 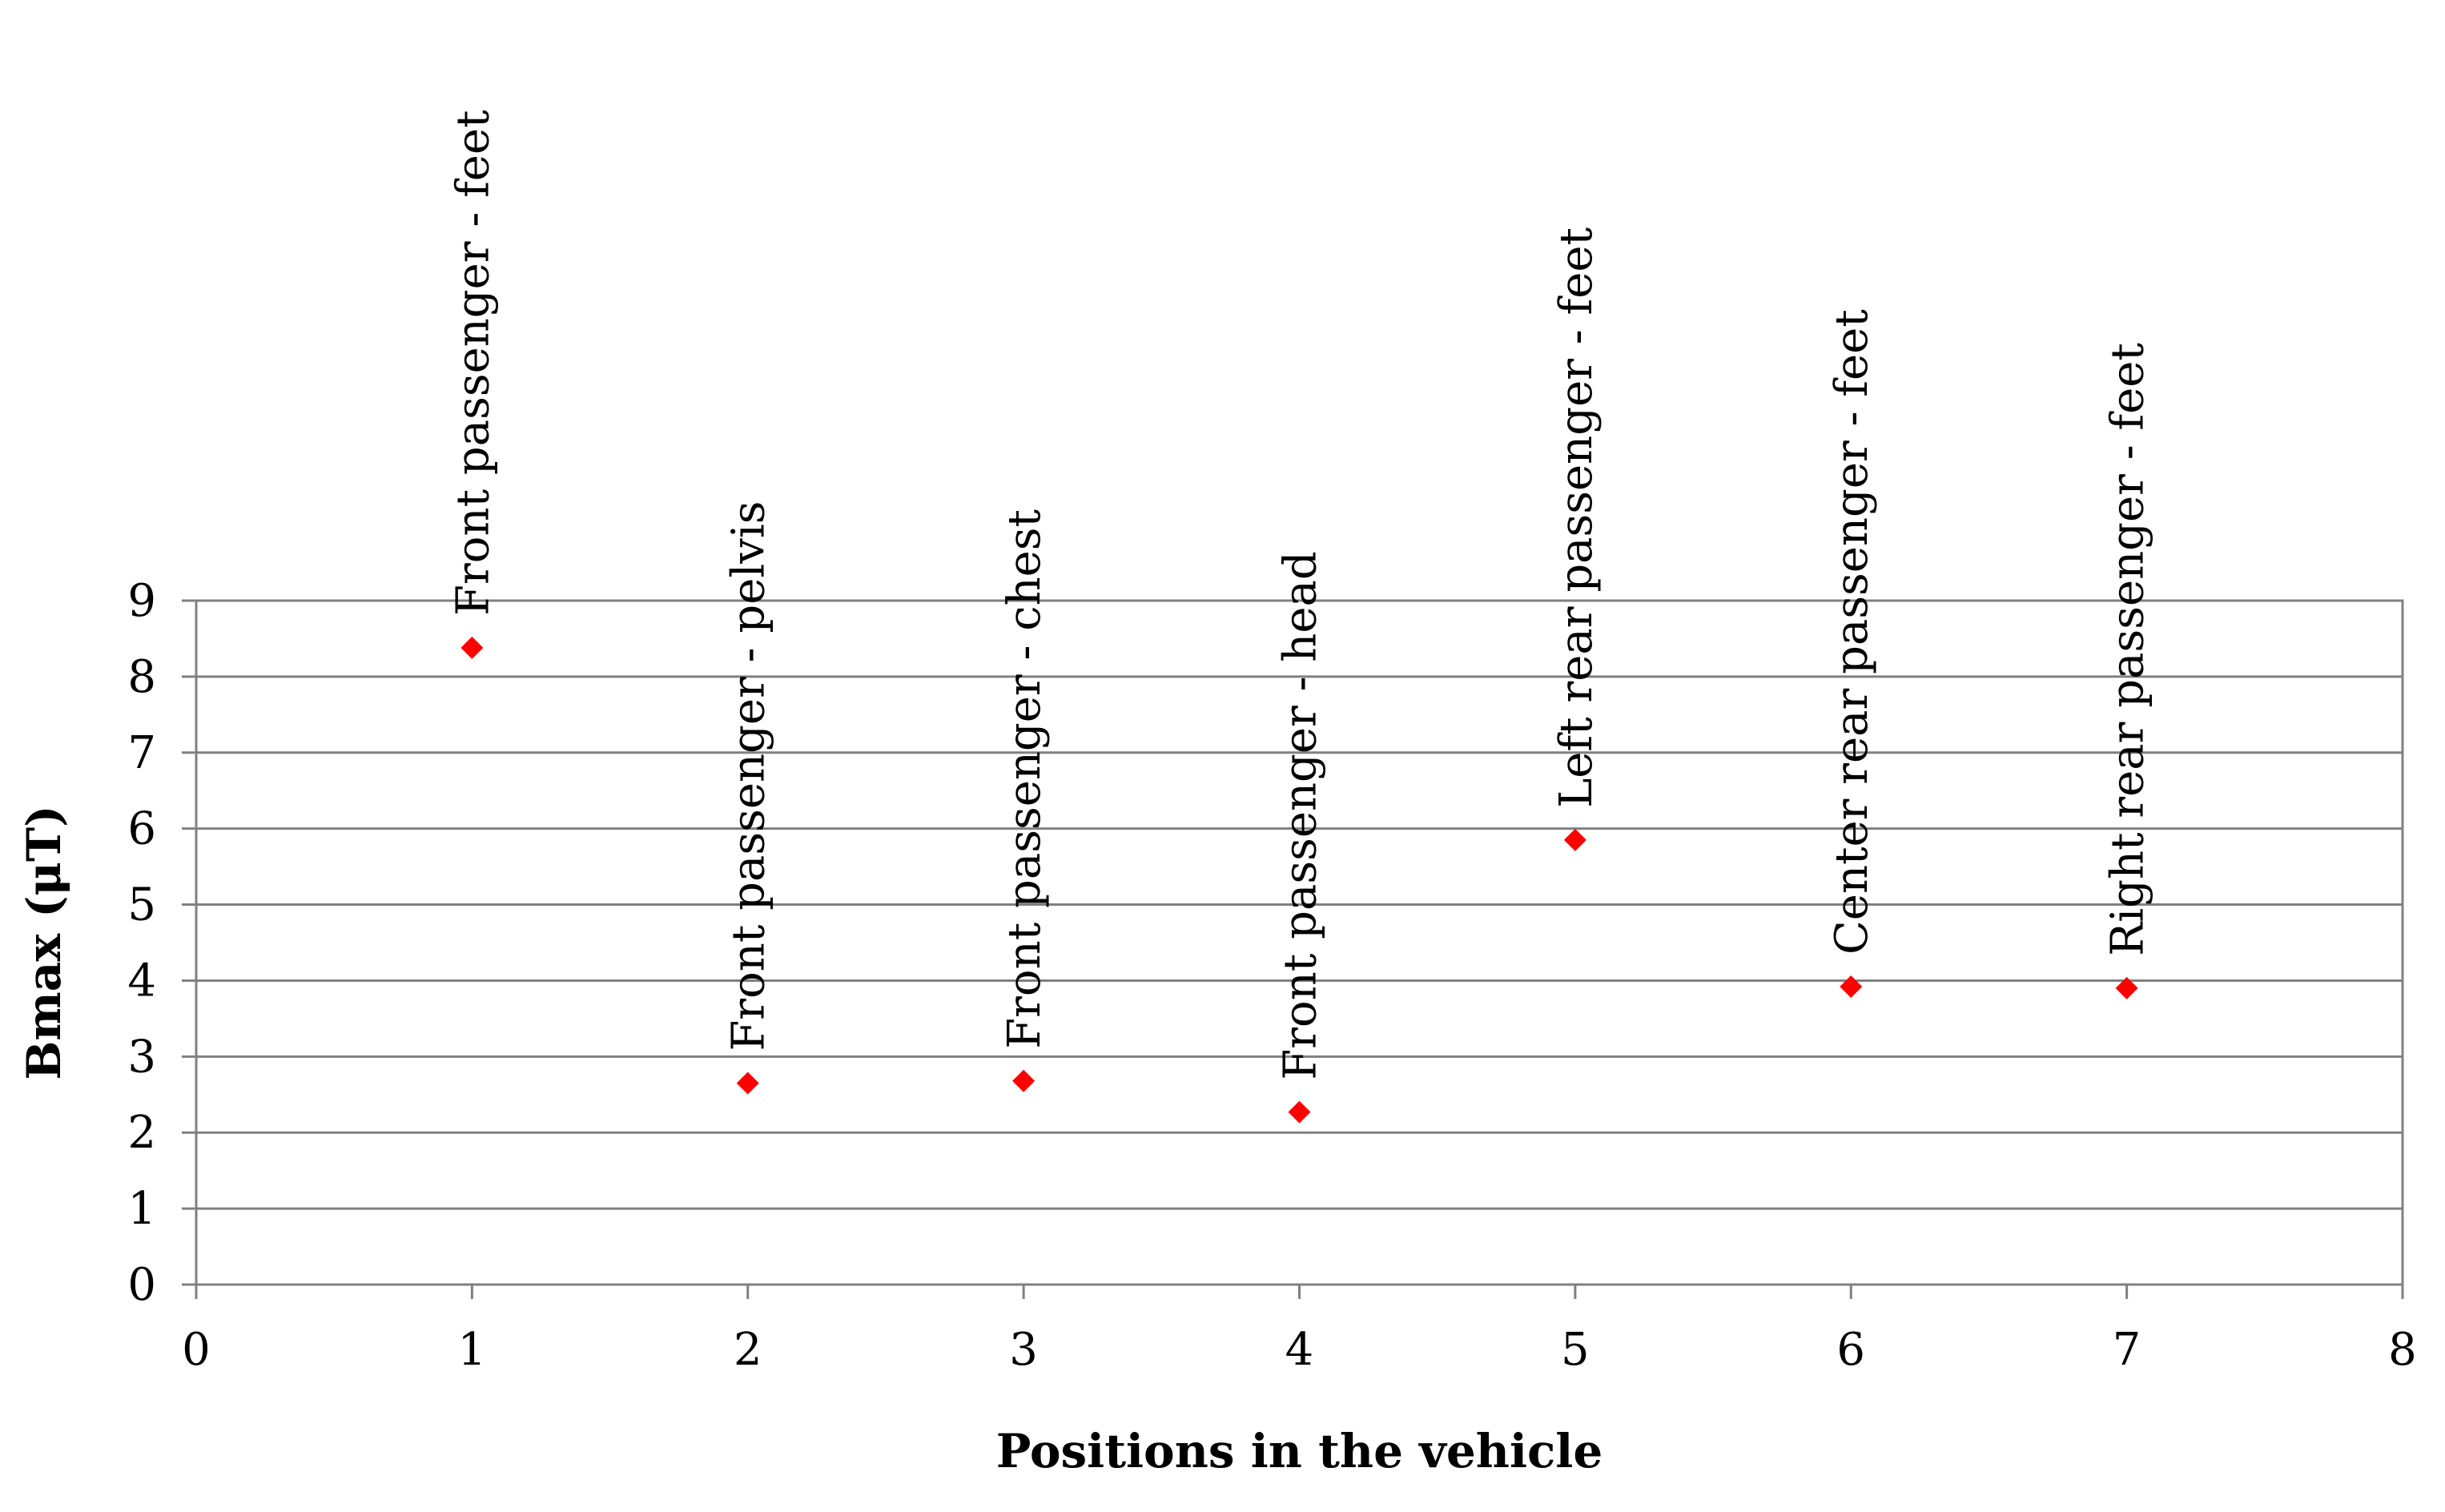 I want to click on y-tick-label: 2, so click(x=141, y=1133).